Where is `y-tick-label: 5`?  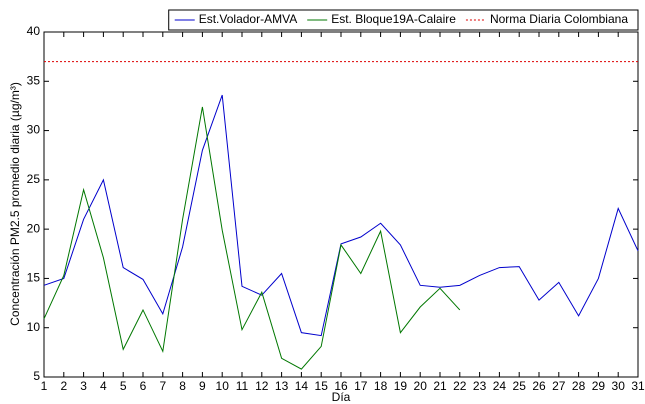
y-tick-label: 5 is located at coordinates (36, 376).